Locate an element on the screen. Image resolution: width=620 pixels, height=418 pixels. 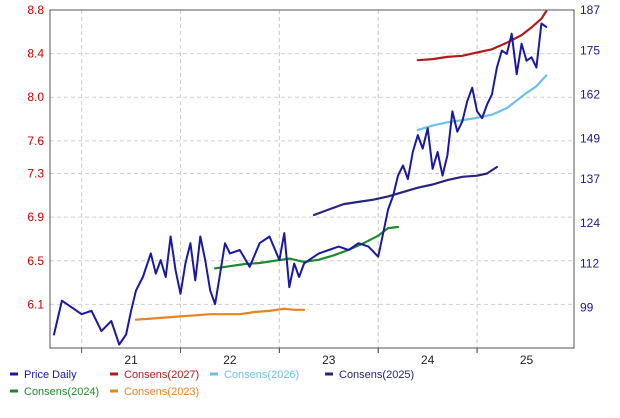
series-line-consens-2023 is located at coordinates (220, 314).